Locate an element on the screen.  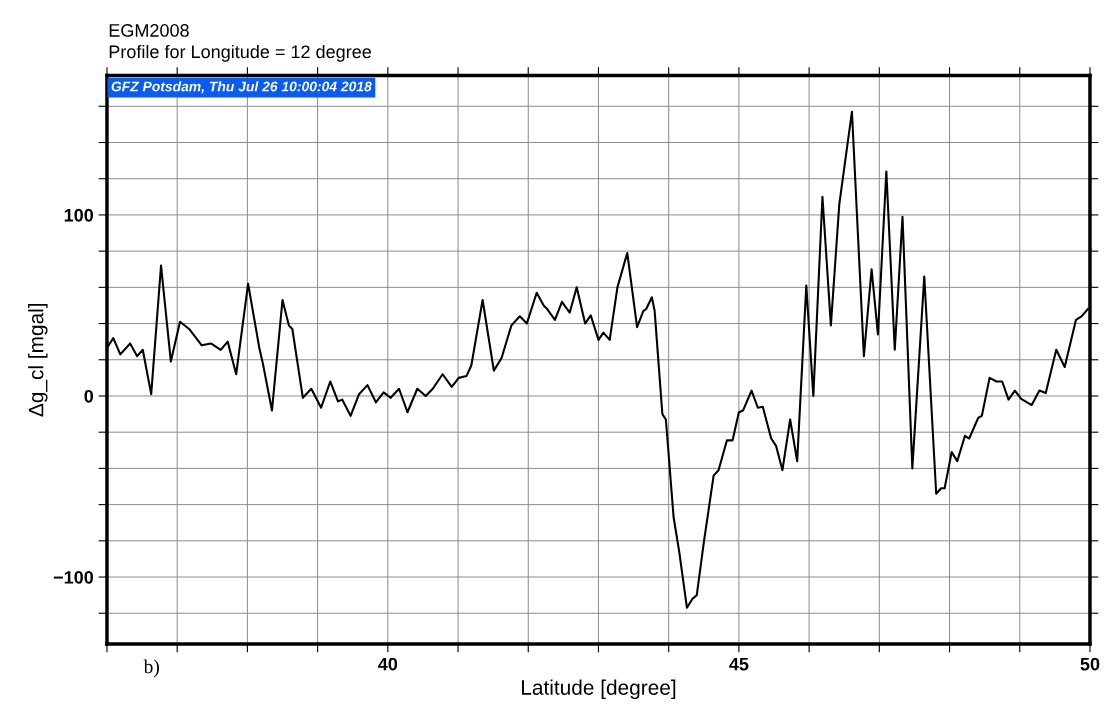
y-axis-title: Δg_cl [mgal] is located at coordinates (38, 360).